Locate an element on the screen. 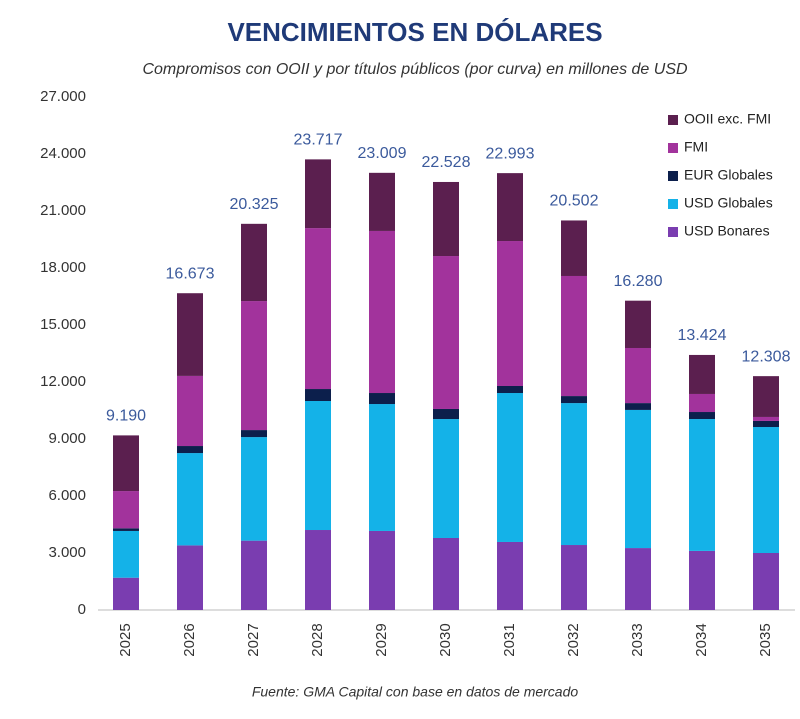 The image size is (800, 719). total-label: 9.190 is located at coordinates (126, 416).